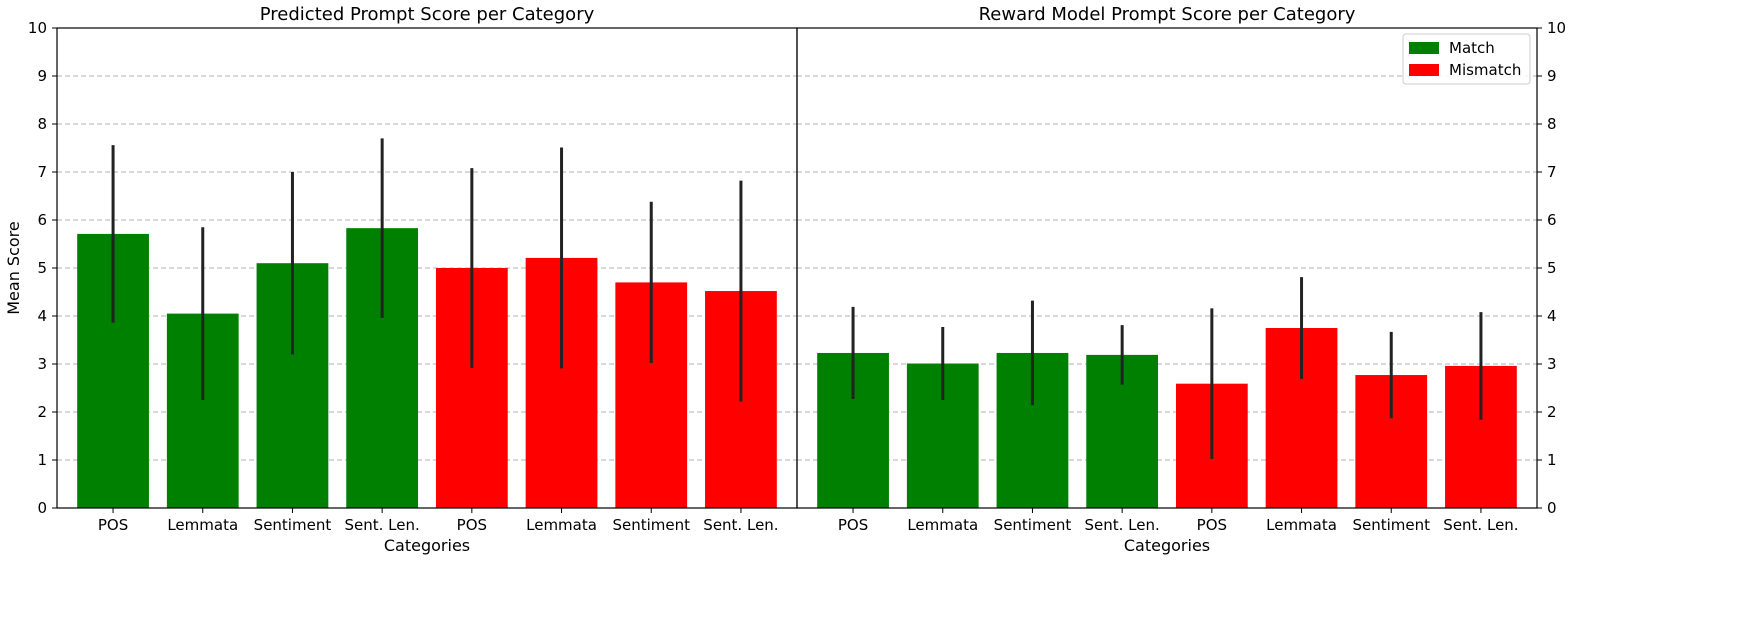 Image resolution: width=1759 pixels, height=631 pixels. Describe the element at coordinates (202, 525) in the screenshot. I see `left-xtick-label-1: Lemmata` at that location.